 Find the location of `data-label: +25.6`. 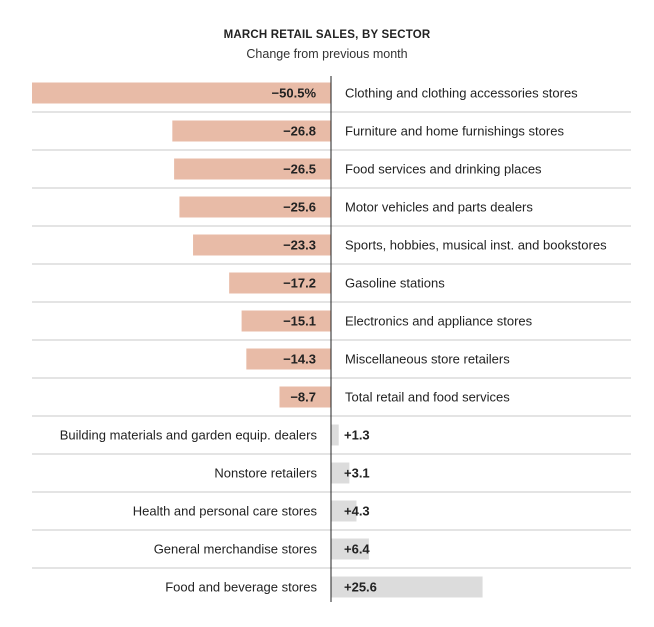

data-label: +25.6 is located at coordinates (360, 587).